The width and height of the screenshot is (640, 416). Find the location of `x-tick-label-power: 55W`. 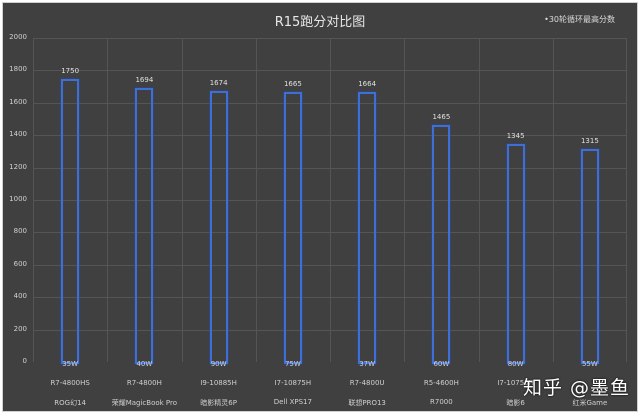

x-tick-label-power: 55W is located at coordinates (589, 364).